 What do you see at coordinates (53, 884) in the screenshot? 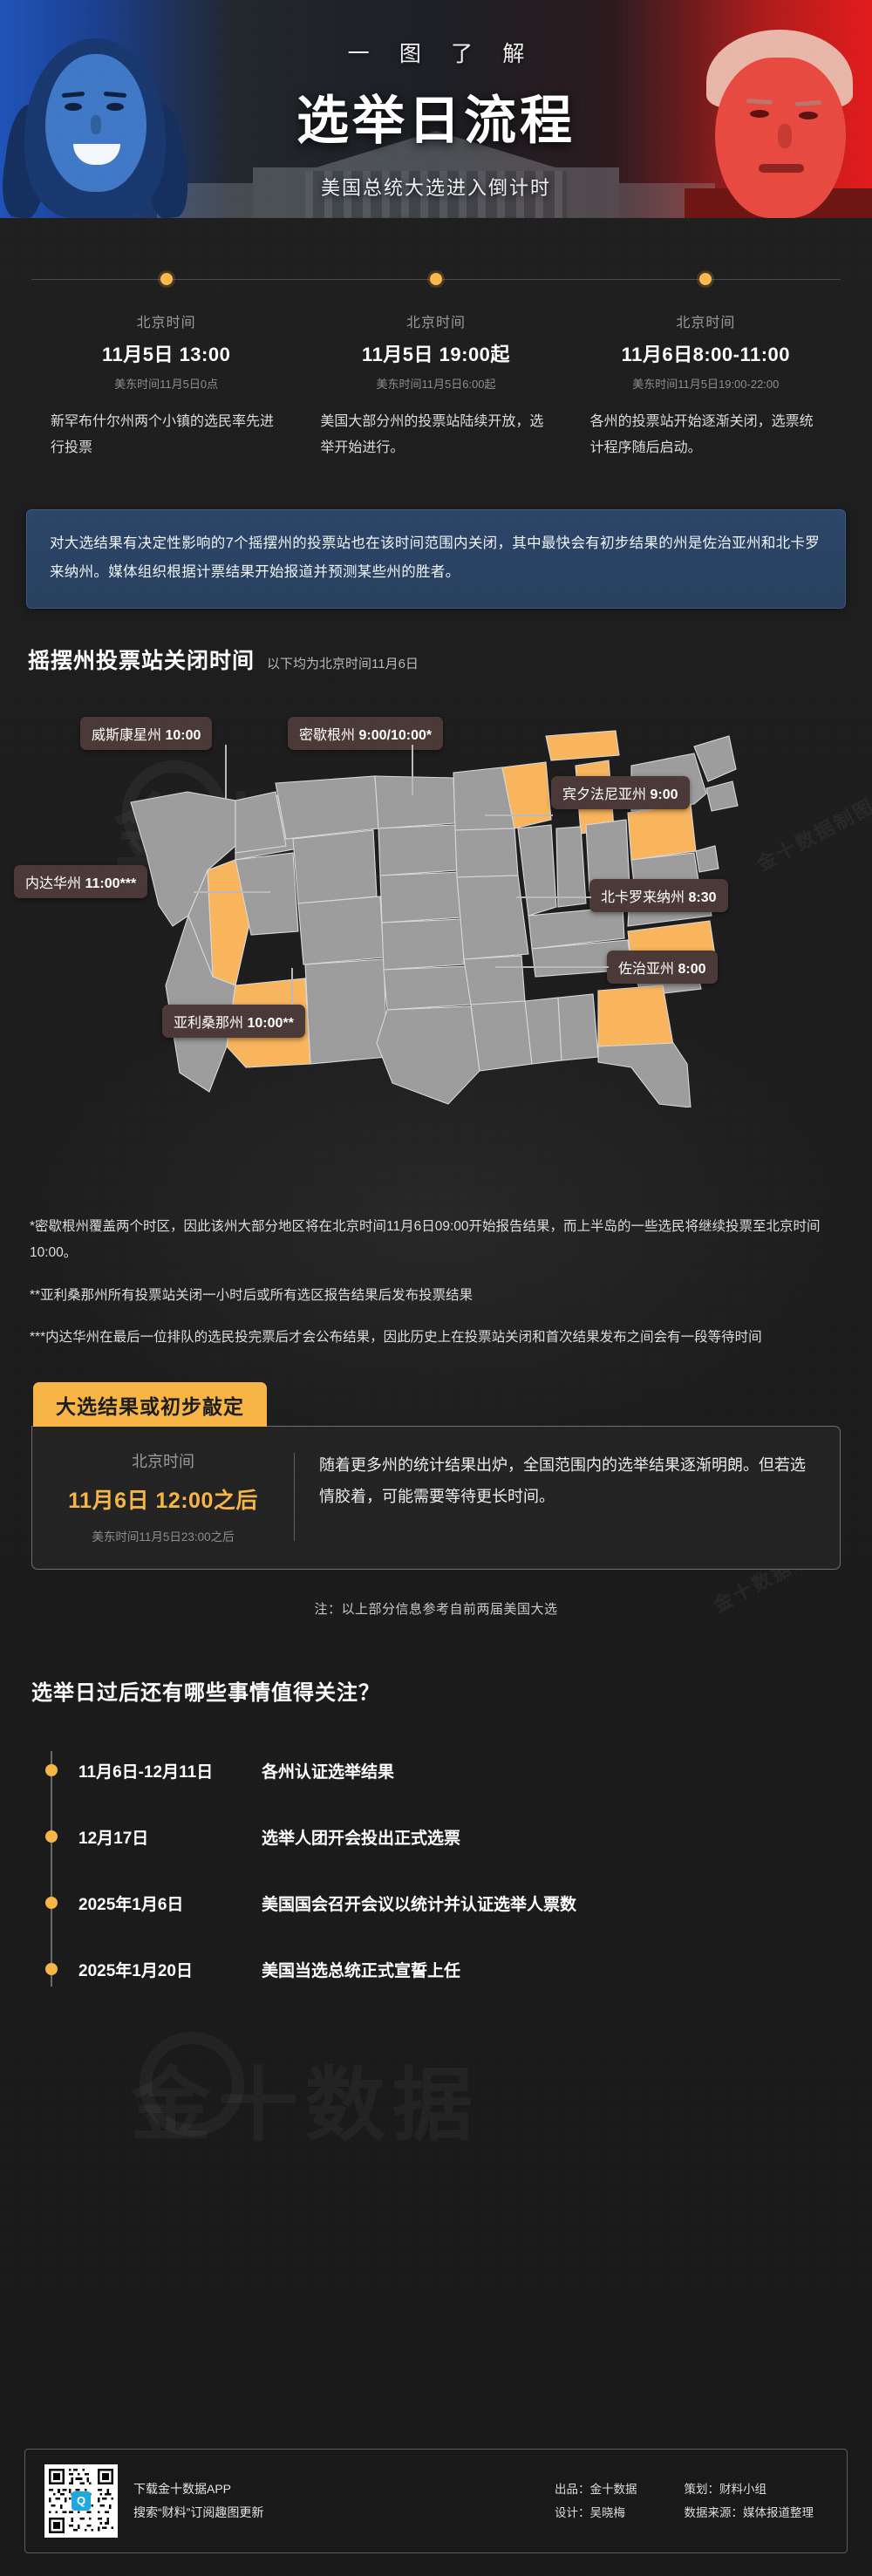
I see `map-label-state: 内达华州` at bounding box center [53, 884].